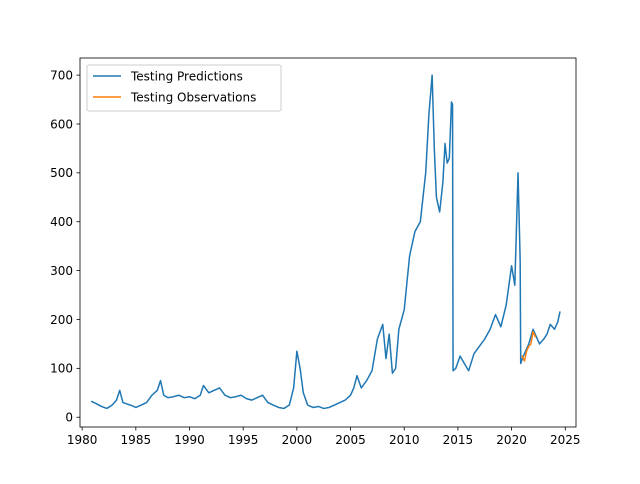  Describe the element at coordinates (350, 440) in the screenshot. I see `x-tick-label: 2005` at that location.